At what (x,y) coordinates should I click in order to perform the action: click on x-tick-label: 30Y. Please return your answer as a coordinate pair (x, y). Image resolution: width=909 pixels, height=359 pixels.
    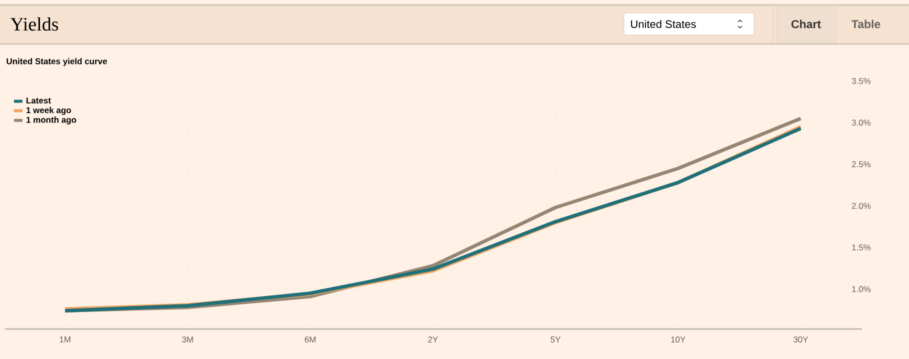
    Looking at the image, I should click on (800, 339).